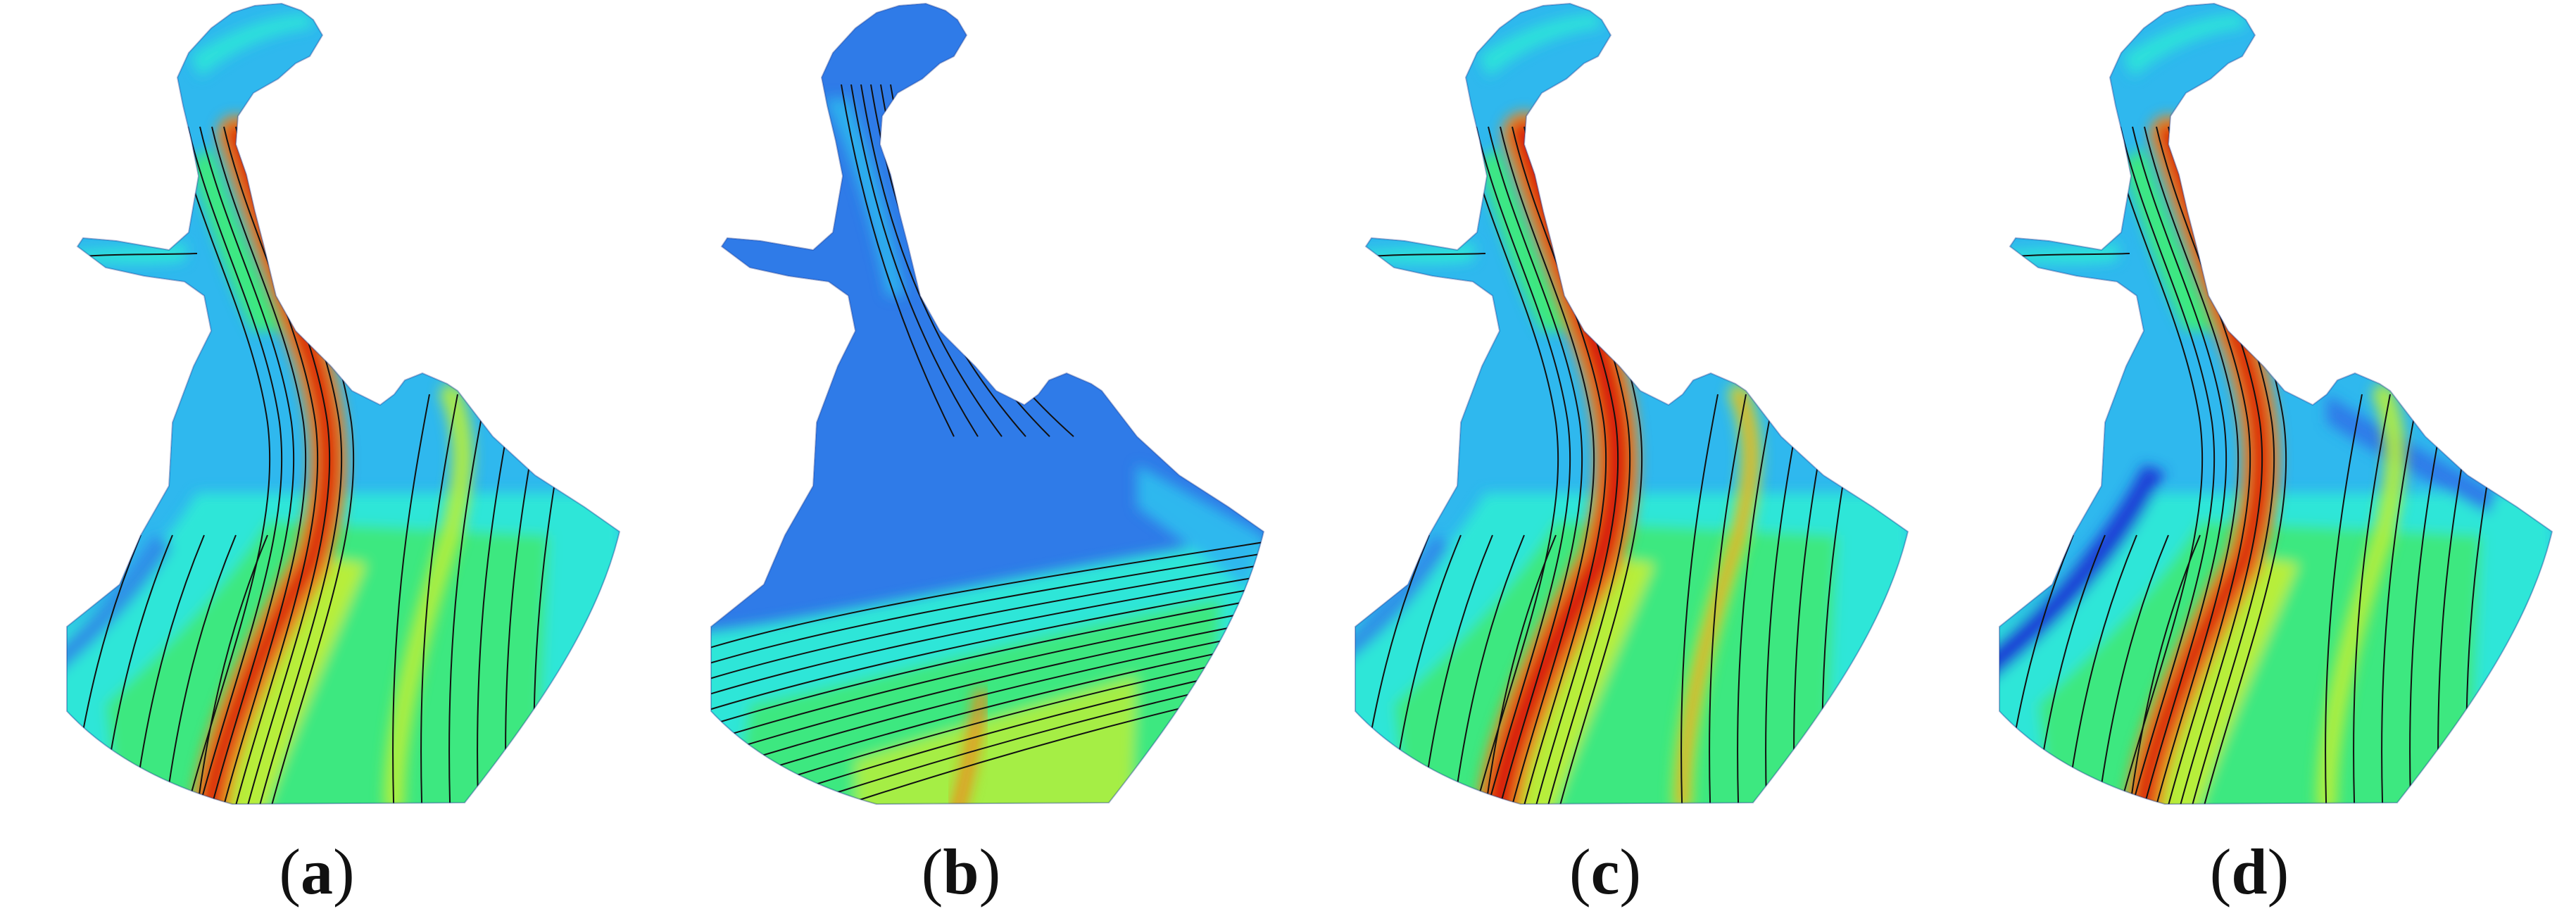  What do you see at coordinates (1606, 872) in the screenshot?
I see `panel-caption-c: (c)` at bounding box center [1606, 872].